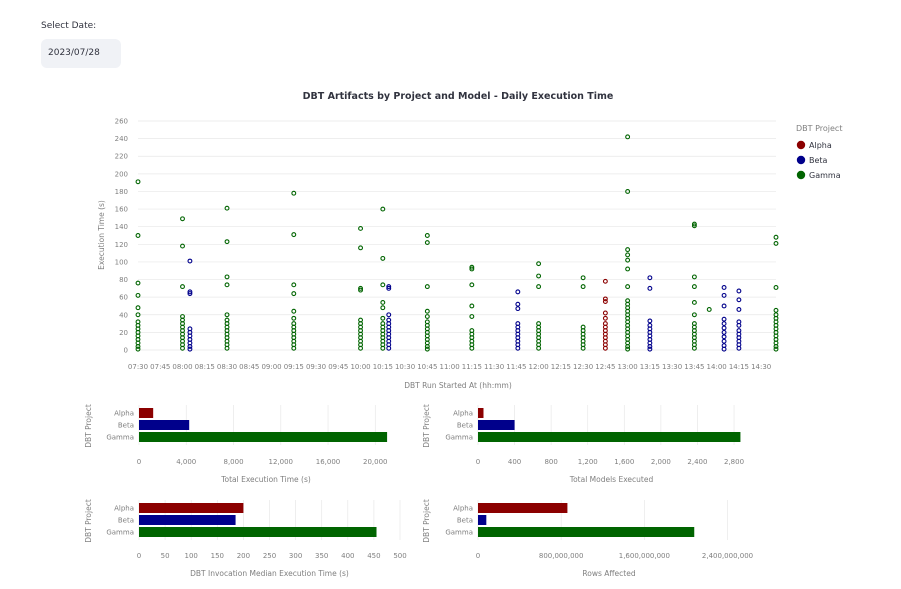  What do you see at coordinates (328, 462) in the screenshot?
I see `bar-x-tick-label: 16,000` at bounding box center [328, 462].